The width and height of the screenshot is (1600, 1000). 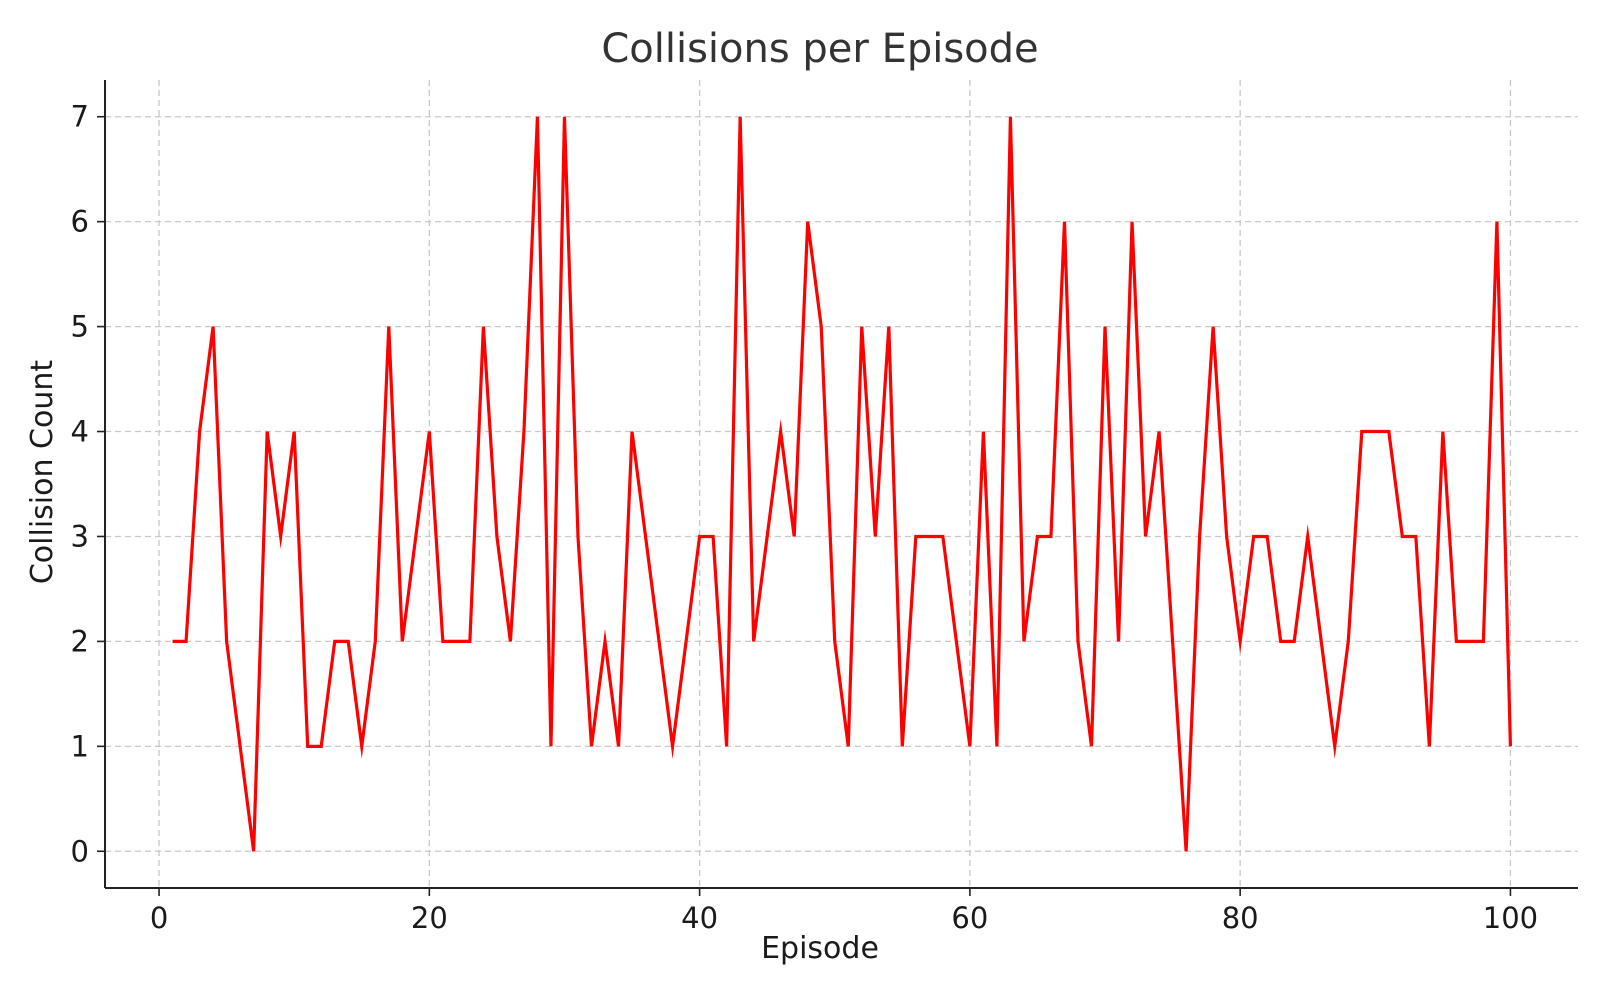 What do you see at coordinates (1240, 918) in the screenshot?
I see `x-tick-label: 80` at bounding box center [1240, 918].